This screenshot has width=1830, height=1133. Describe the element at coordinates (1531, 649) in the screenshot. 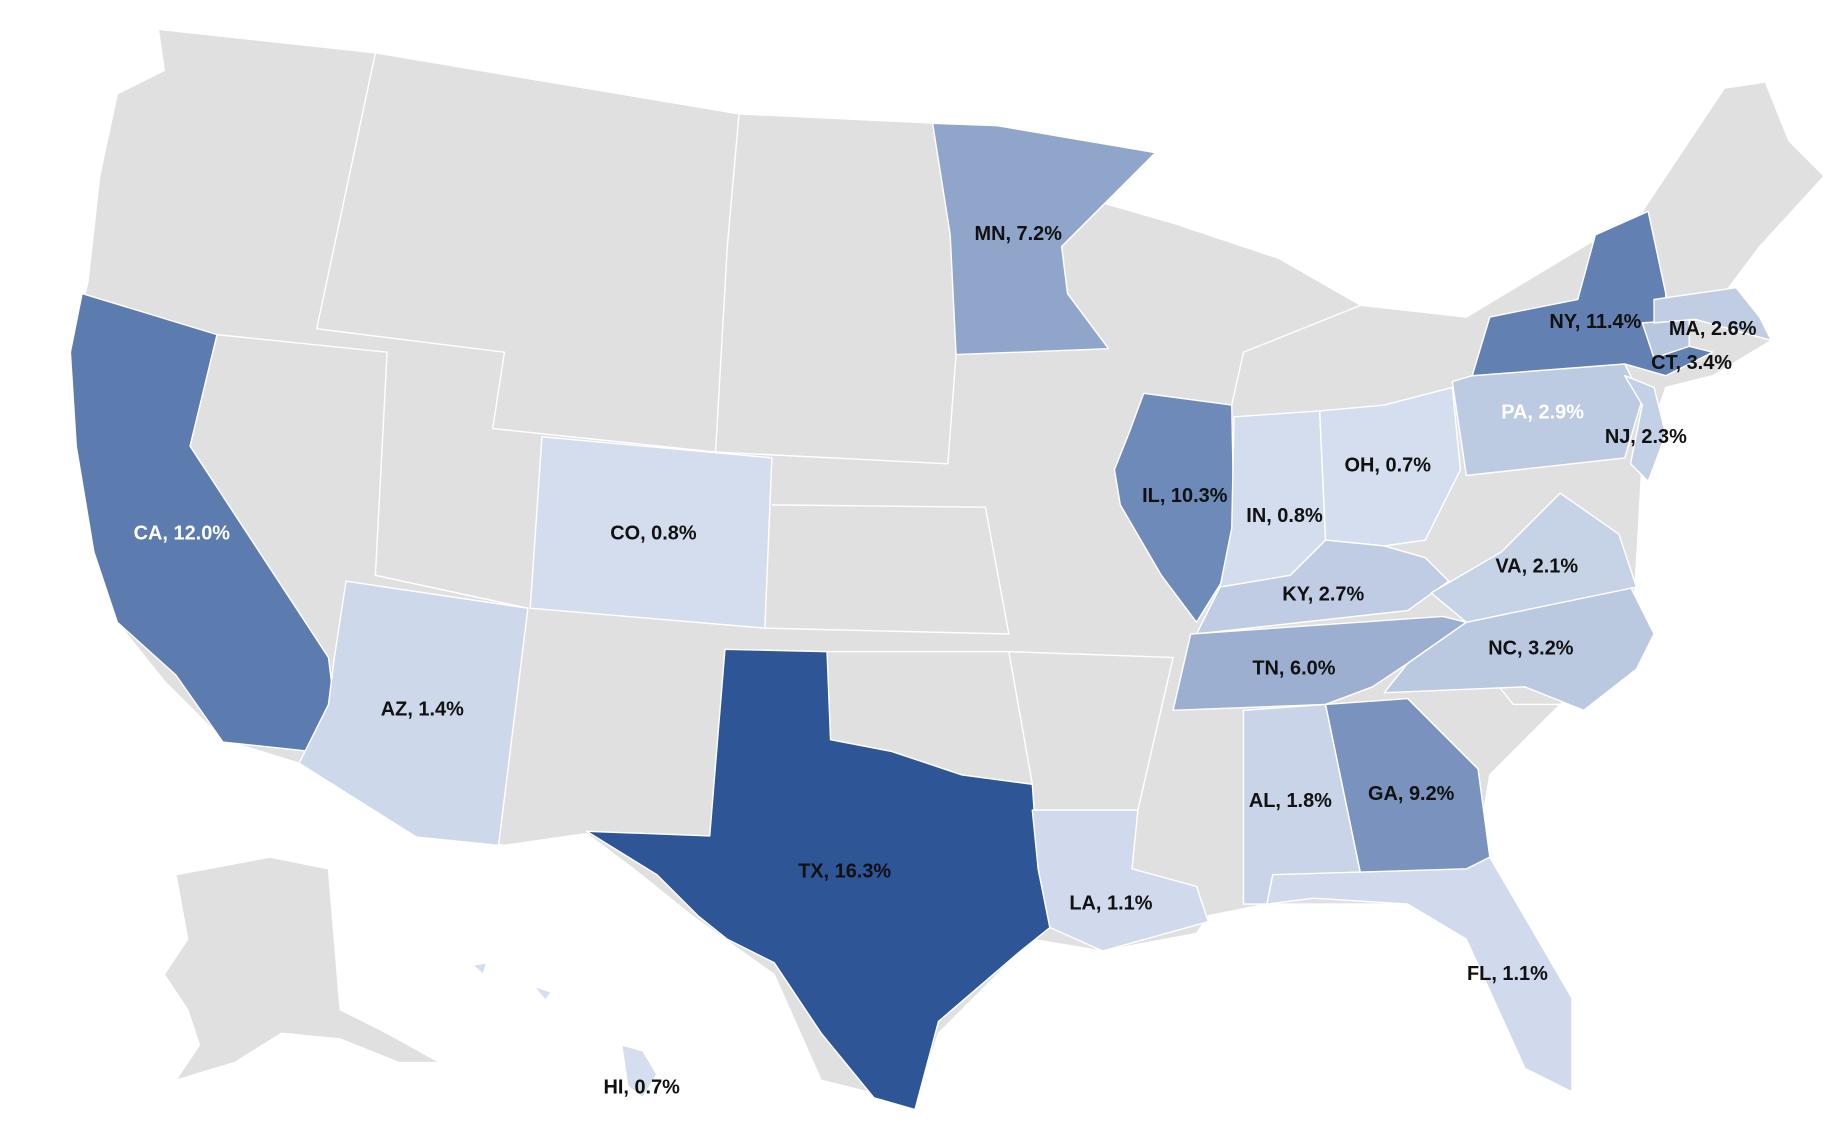

I see `state-label: NC, 3.2%` at that location.